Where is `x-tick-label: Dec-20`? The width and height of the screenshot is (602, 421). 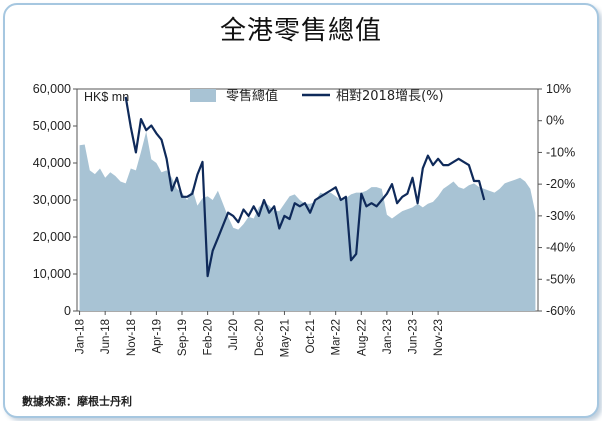
x-tick-label: Dec-20 is located at coordinates (260, 337).